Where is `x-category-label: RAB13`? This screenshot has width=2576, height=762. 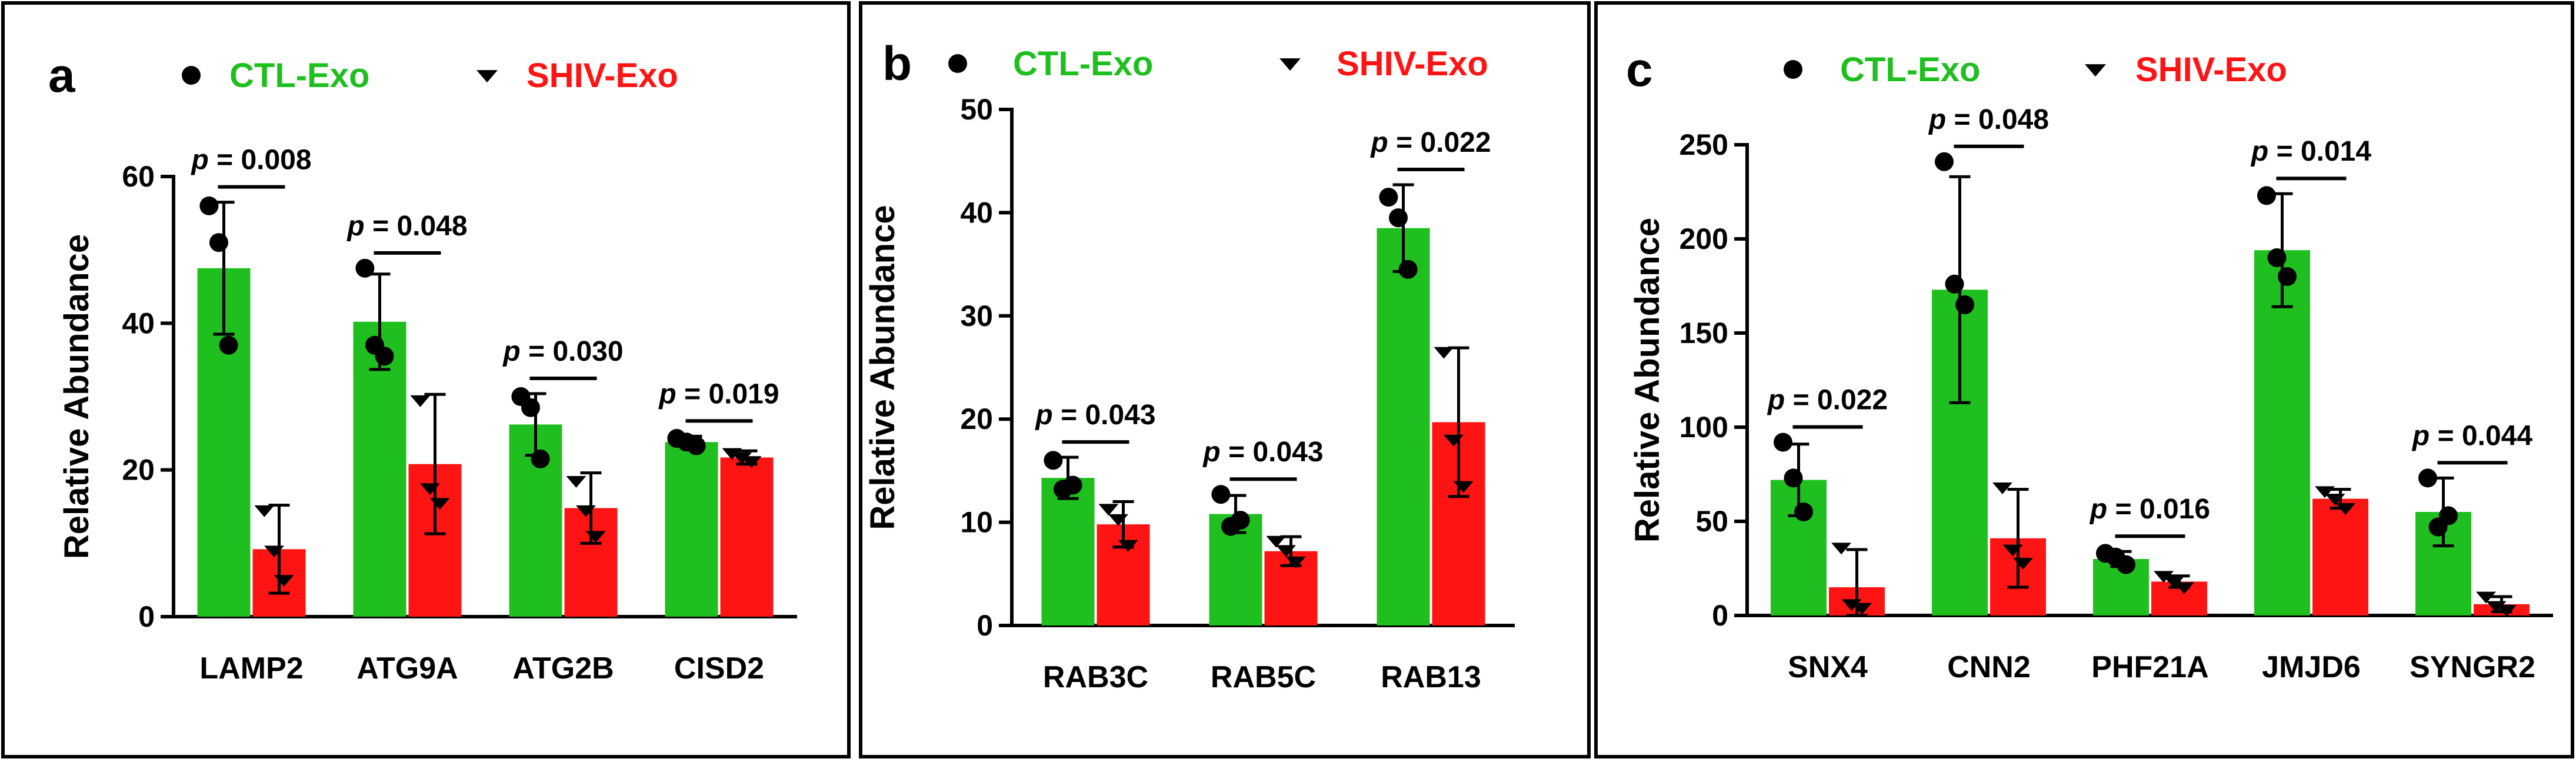 x-category-label: RAB13 is located at coordinates (1431, 677).